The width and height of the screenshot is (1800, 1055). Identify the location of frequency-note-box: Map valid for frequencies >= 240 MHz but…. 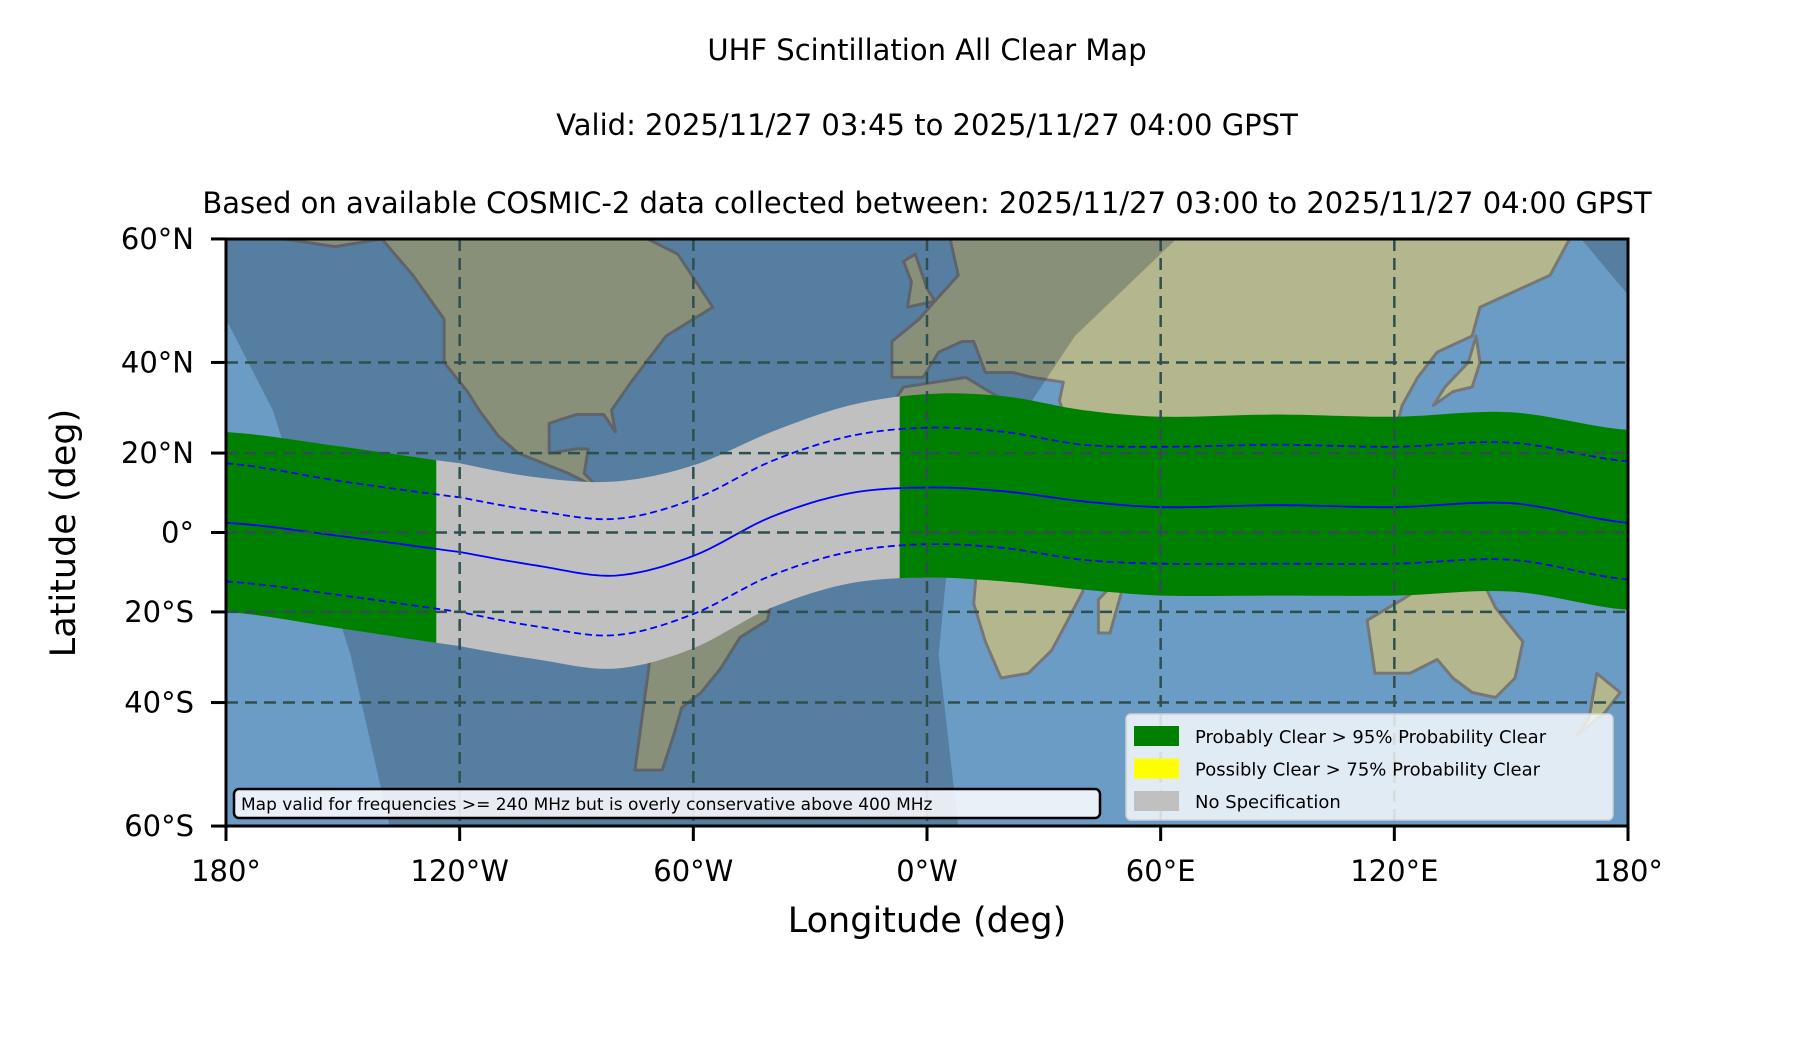
(667, 803).